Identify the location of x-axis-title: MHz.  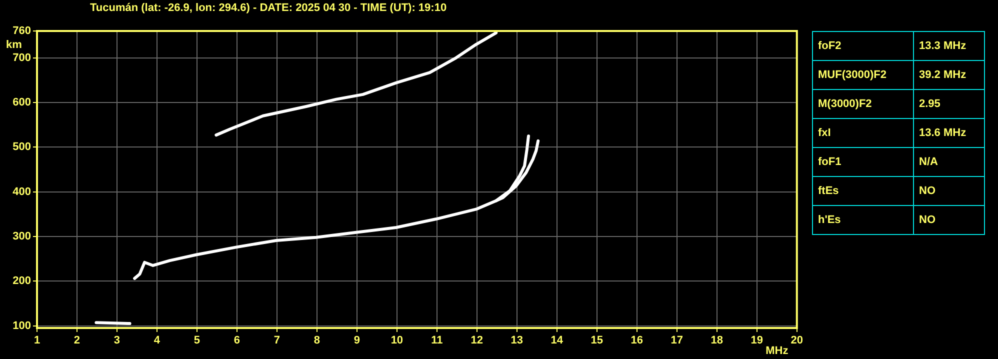
(777, 351).